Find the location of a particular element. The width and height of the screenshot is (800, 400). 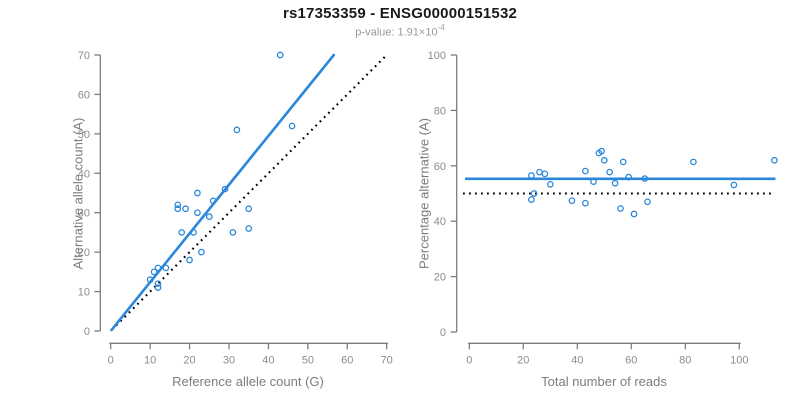

y-tick-label: 100 is located at coordinates (437, 56).